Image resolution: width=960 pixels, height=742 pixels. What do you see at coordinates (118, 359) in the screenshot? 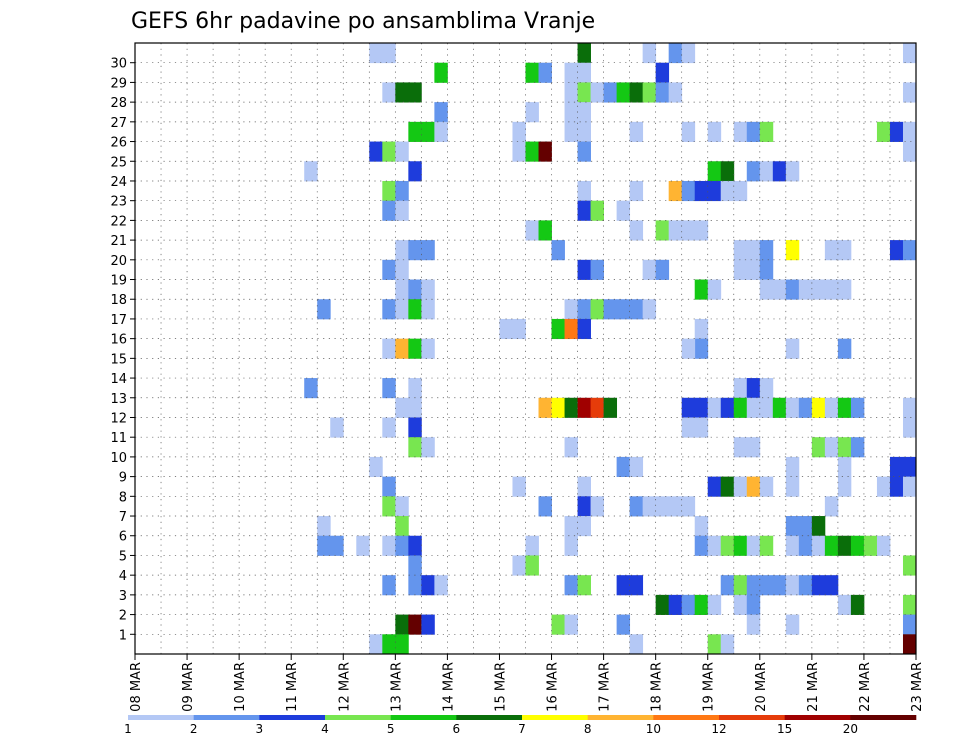
I see `y-tick-label: 15` at bounding box center [118, 359].